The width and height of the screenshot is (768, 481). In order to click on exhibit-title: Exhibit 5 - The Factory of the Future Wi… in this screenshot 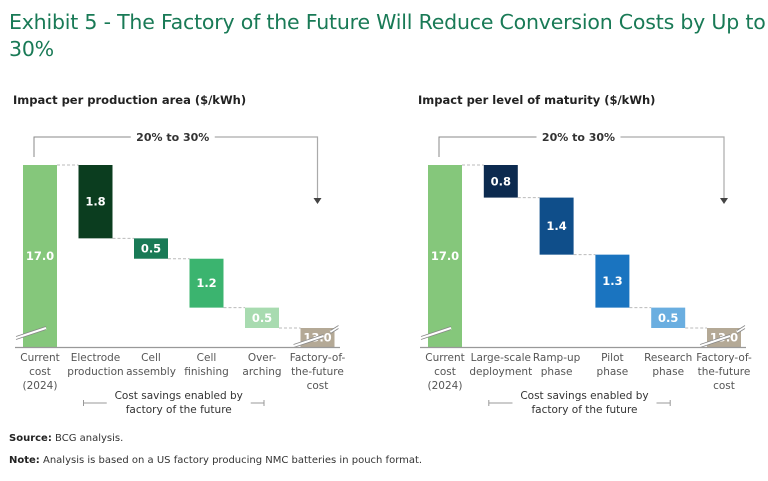, I will do `click(387, 35)`.